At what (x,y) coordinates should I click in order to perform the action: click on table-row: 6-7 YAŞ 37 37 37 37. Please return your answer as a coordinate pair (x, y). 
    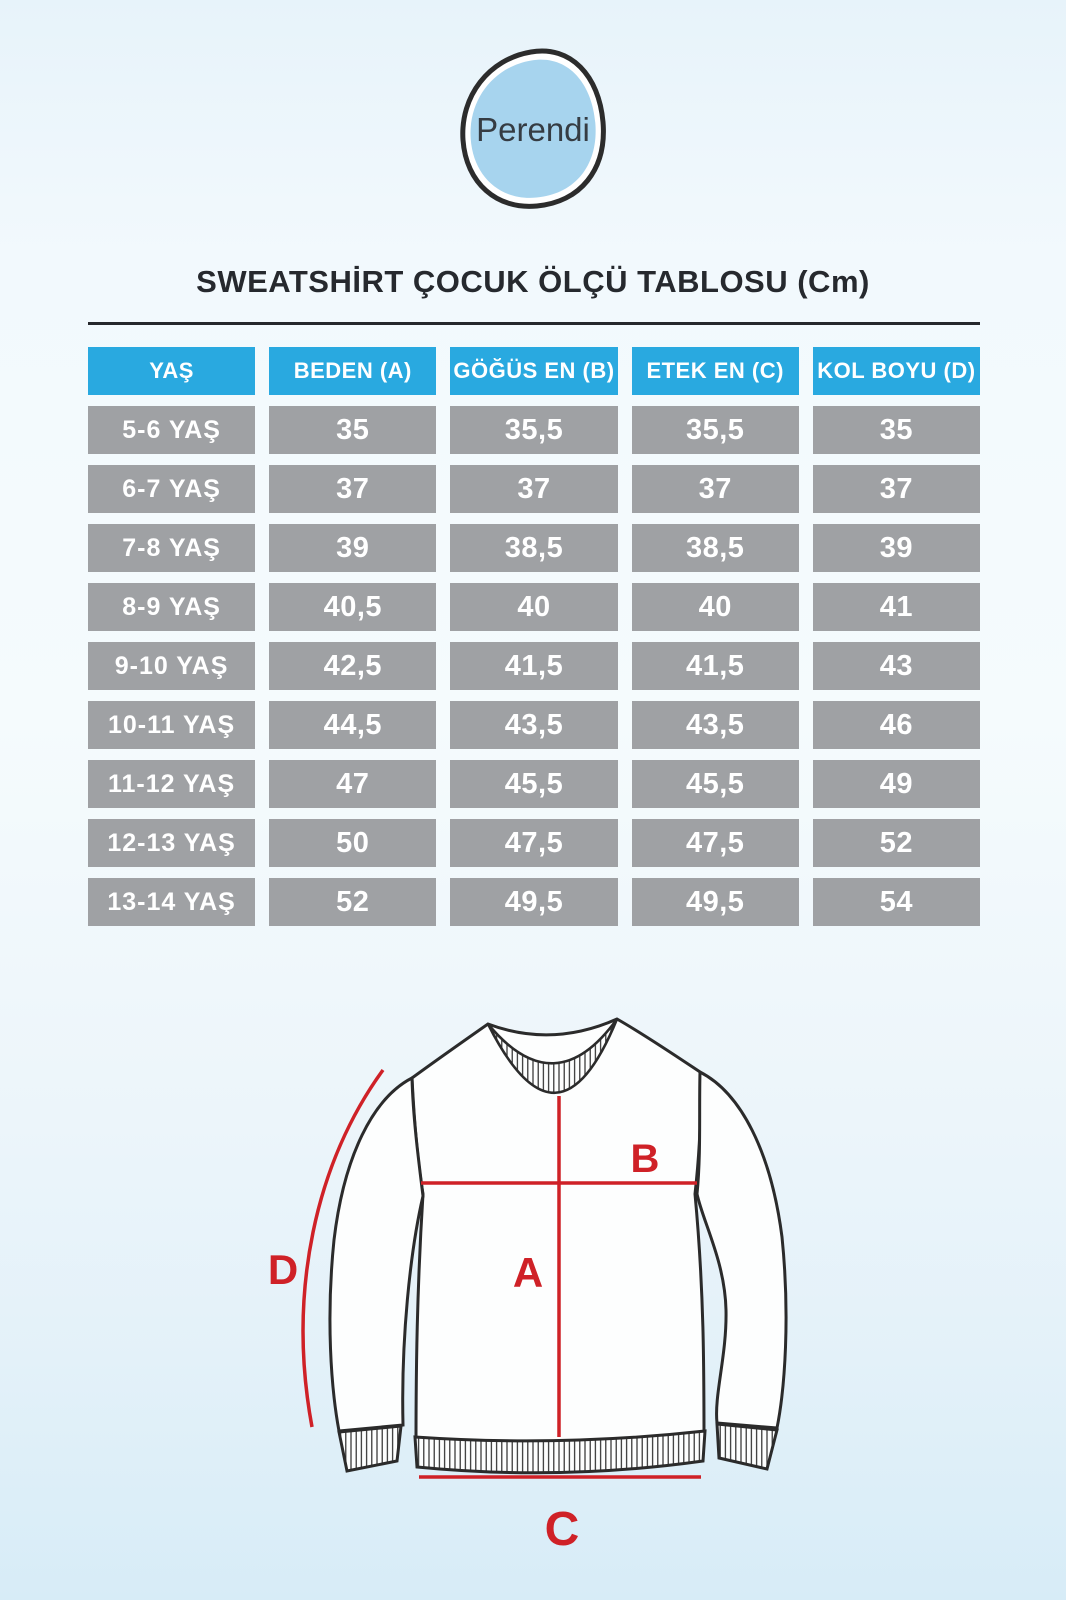
    Looking at the image, I should click on (534, 489).